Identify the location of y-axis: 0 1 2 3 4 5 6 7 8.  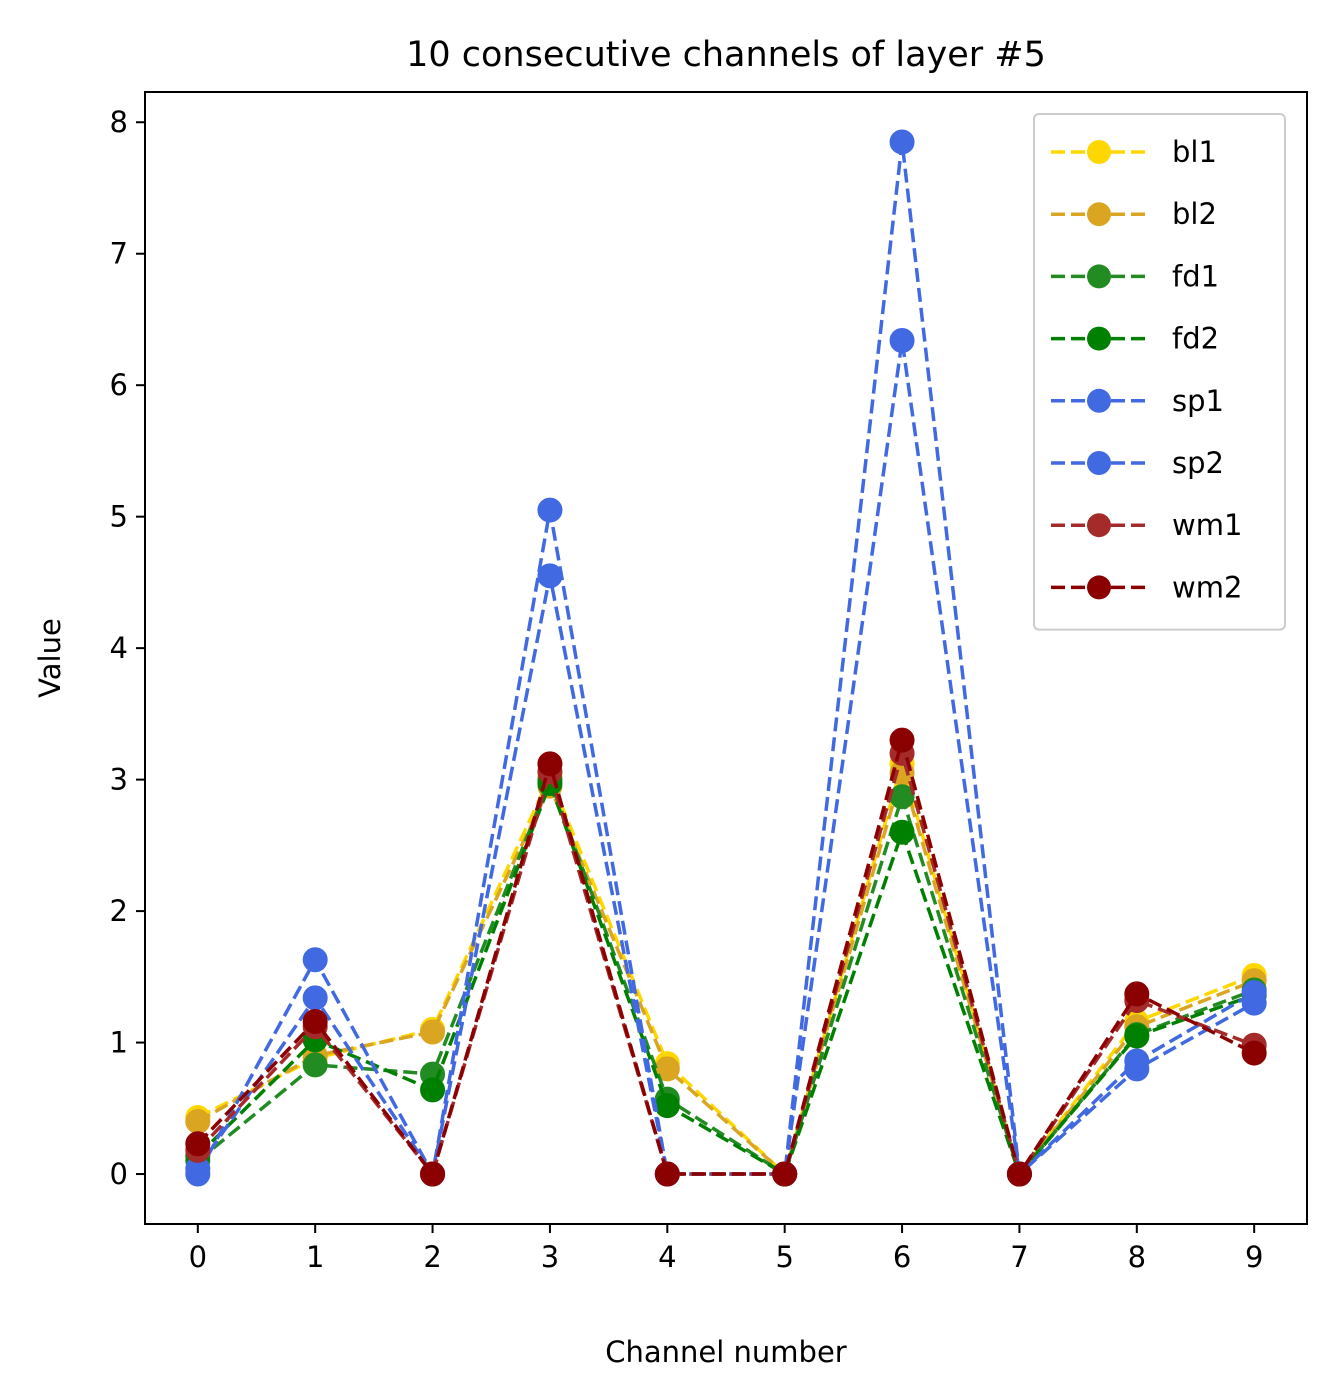
(127, 648).